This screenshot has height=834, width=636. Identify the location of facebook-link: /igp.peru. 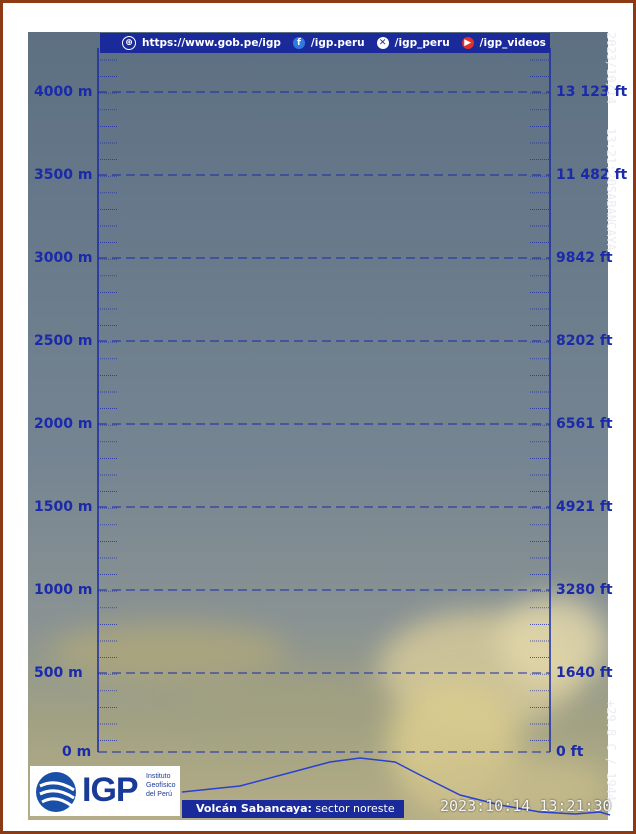
(338, 43).